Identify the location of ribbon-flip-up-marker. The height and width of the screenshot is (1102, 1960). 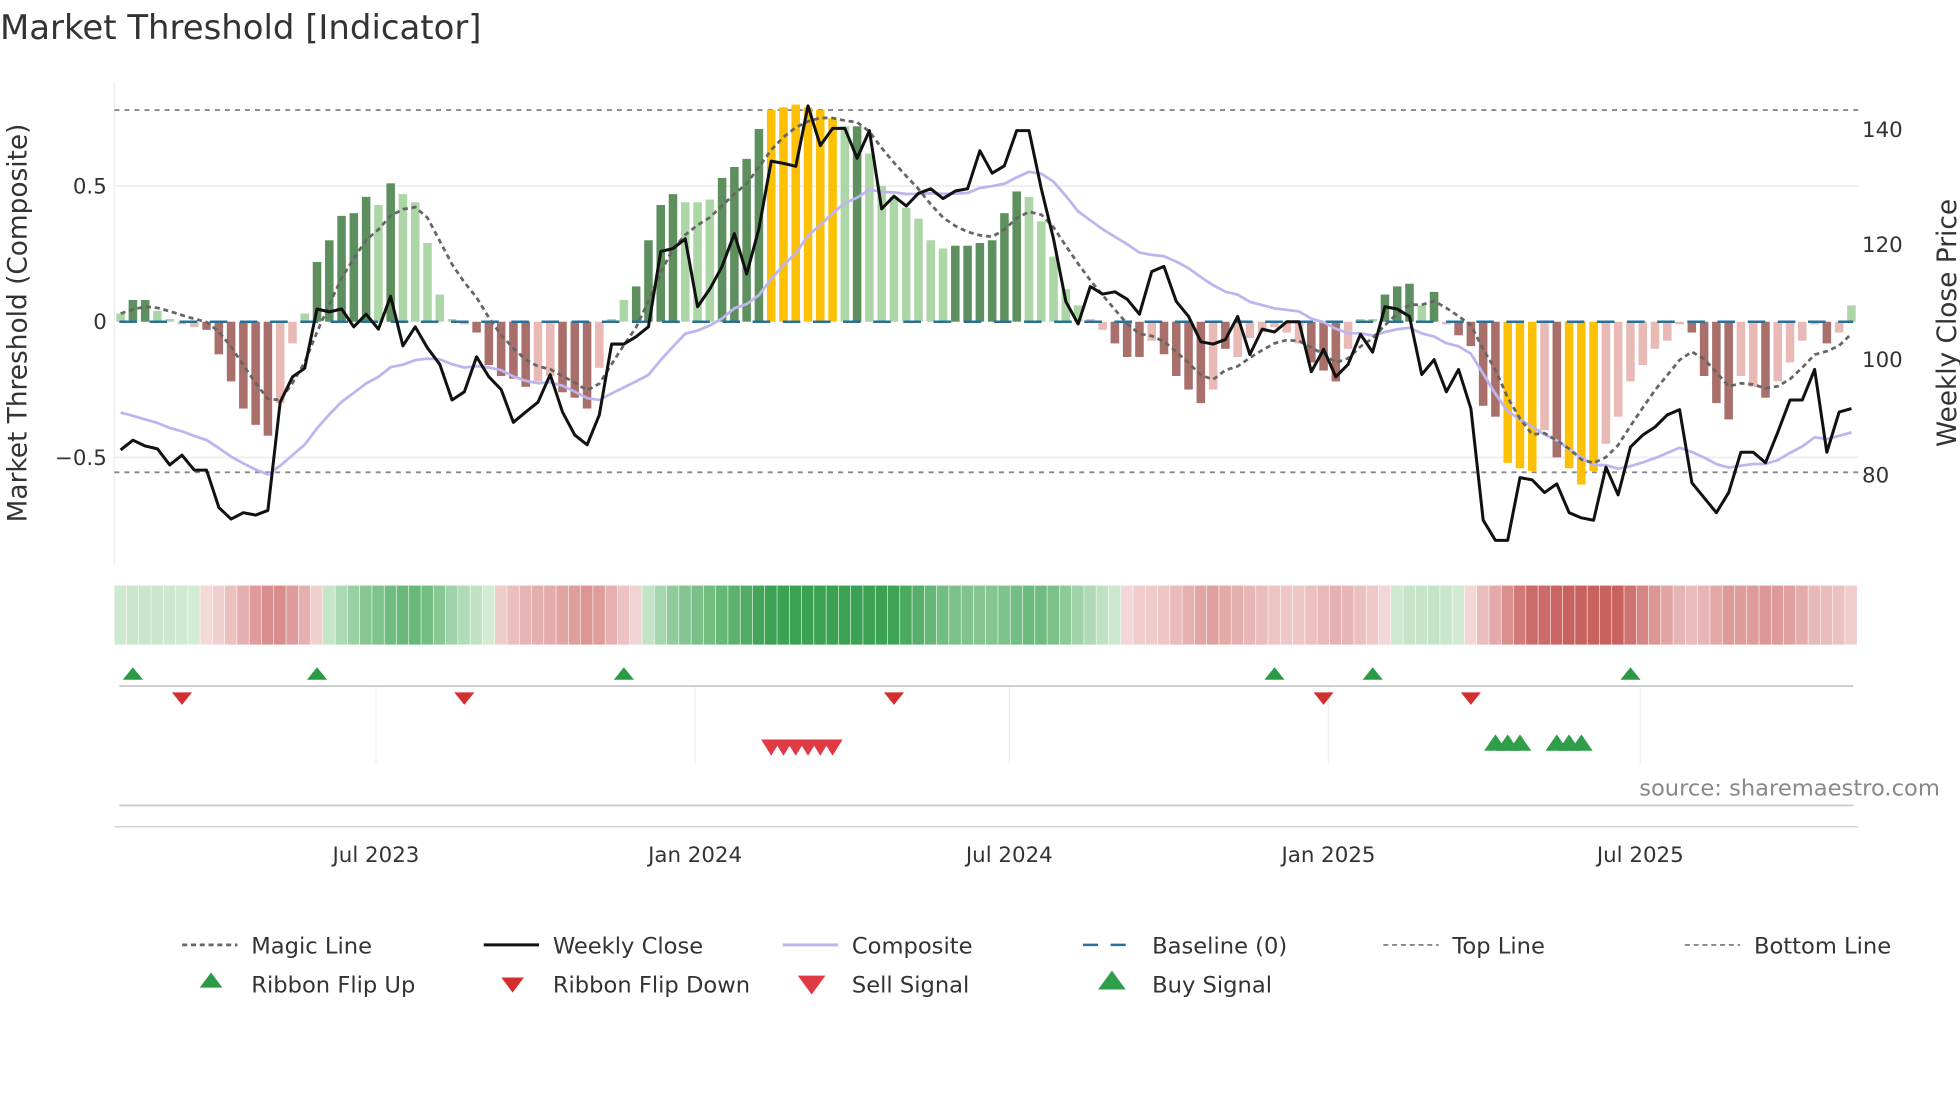
(132, 673).